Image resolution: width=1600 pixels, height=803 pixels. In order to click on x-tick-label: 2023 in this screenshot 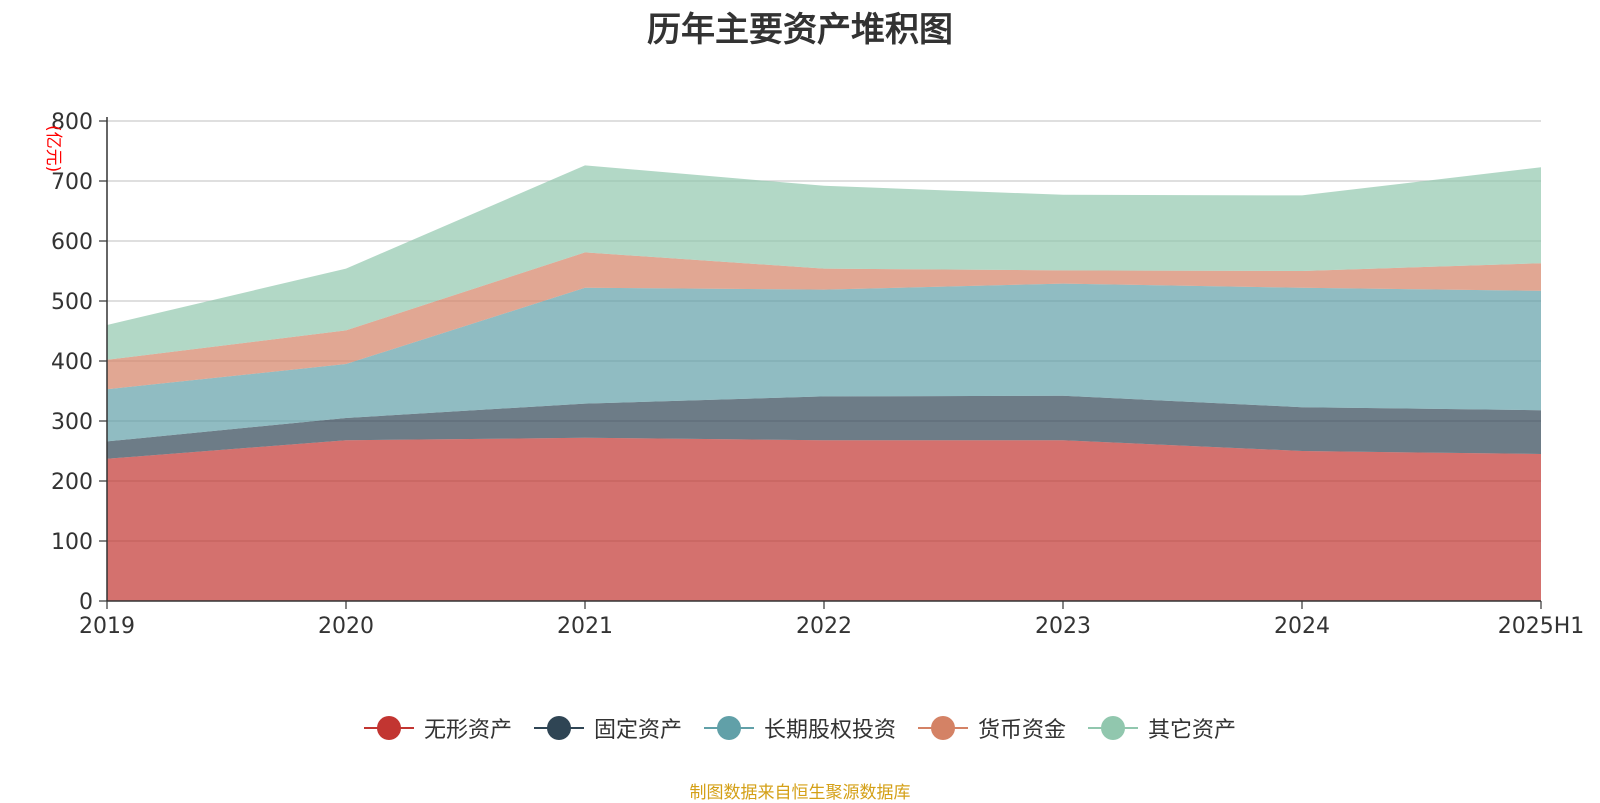, I will do `click(1063, 626)`.